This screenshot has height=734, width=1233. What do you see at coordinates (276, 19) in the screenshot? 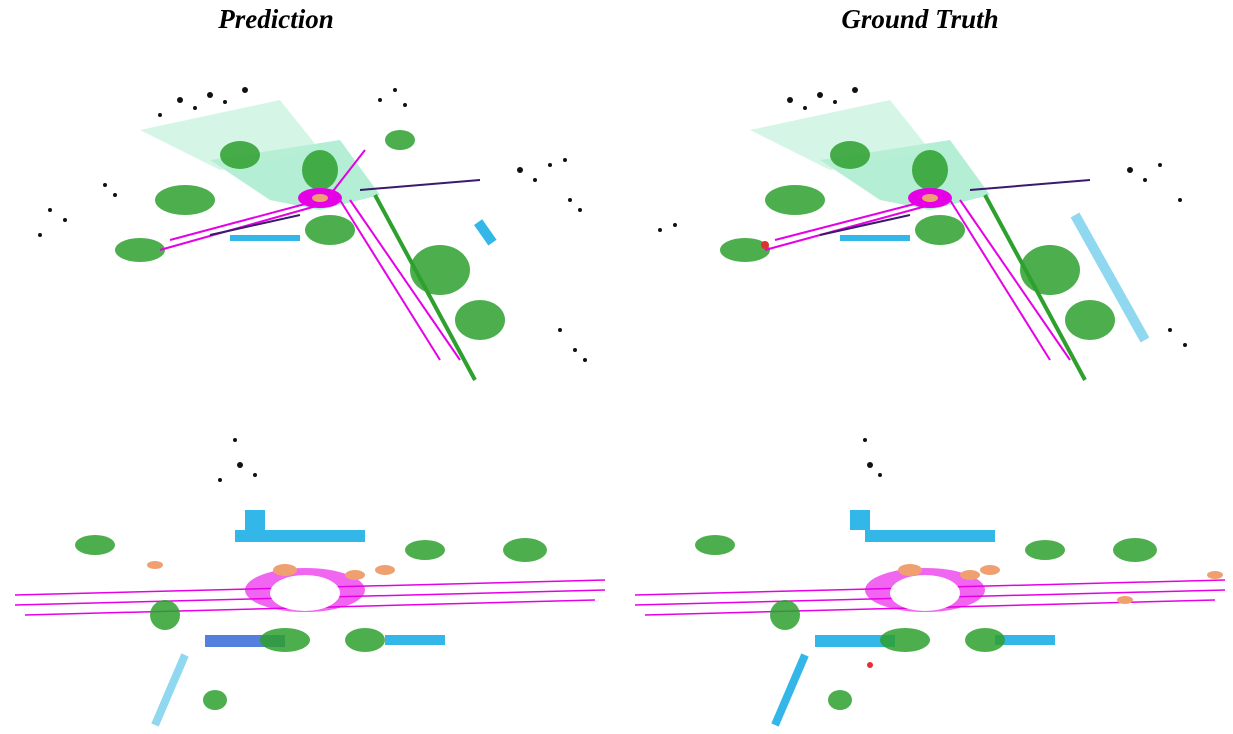
I see `prediction-title: Prediction` at bounding box center [276, 19].